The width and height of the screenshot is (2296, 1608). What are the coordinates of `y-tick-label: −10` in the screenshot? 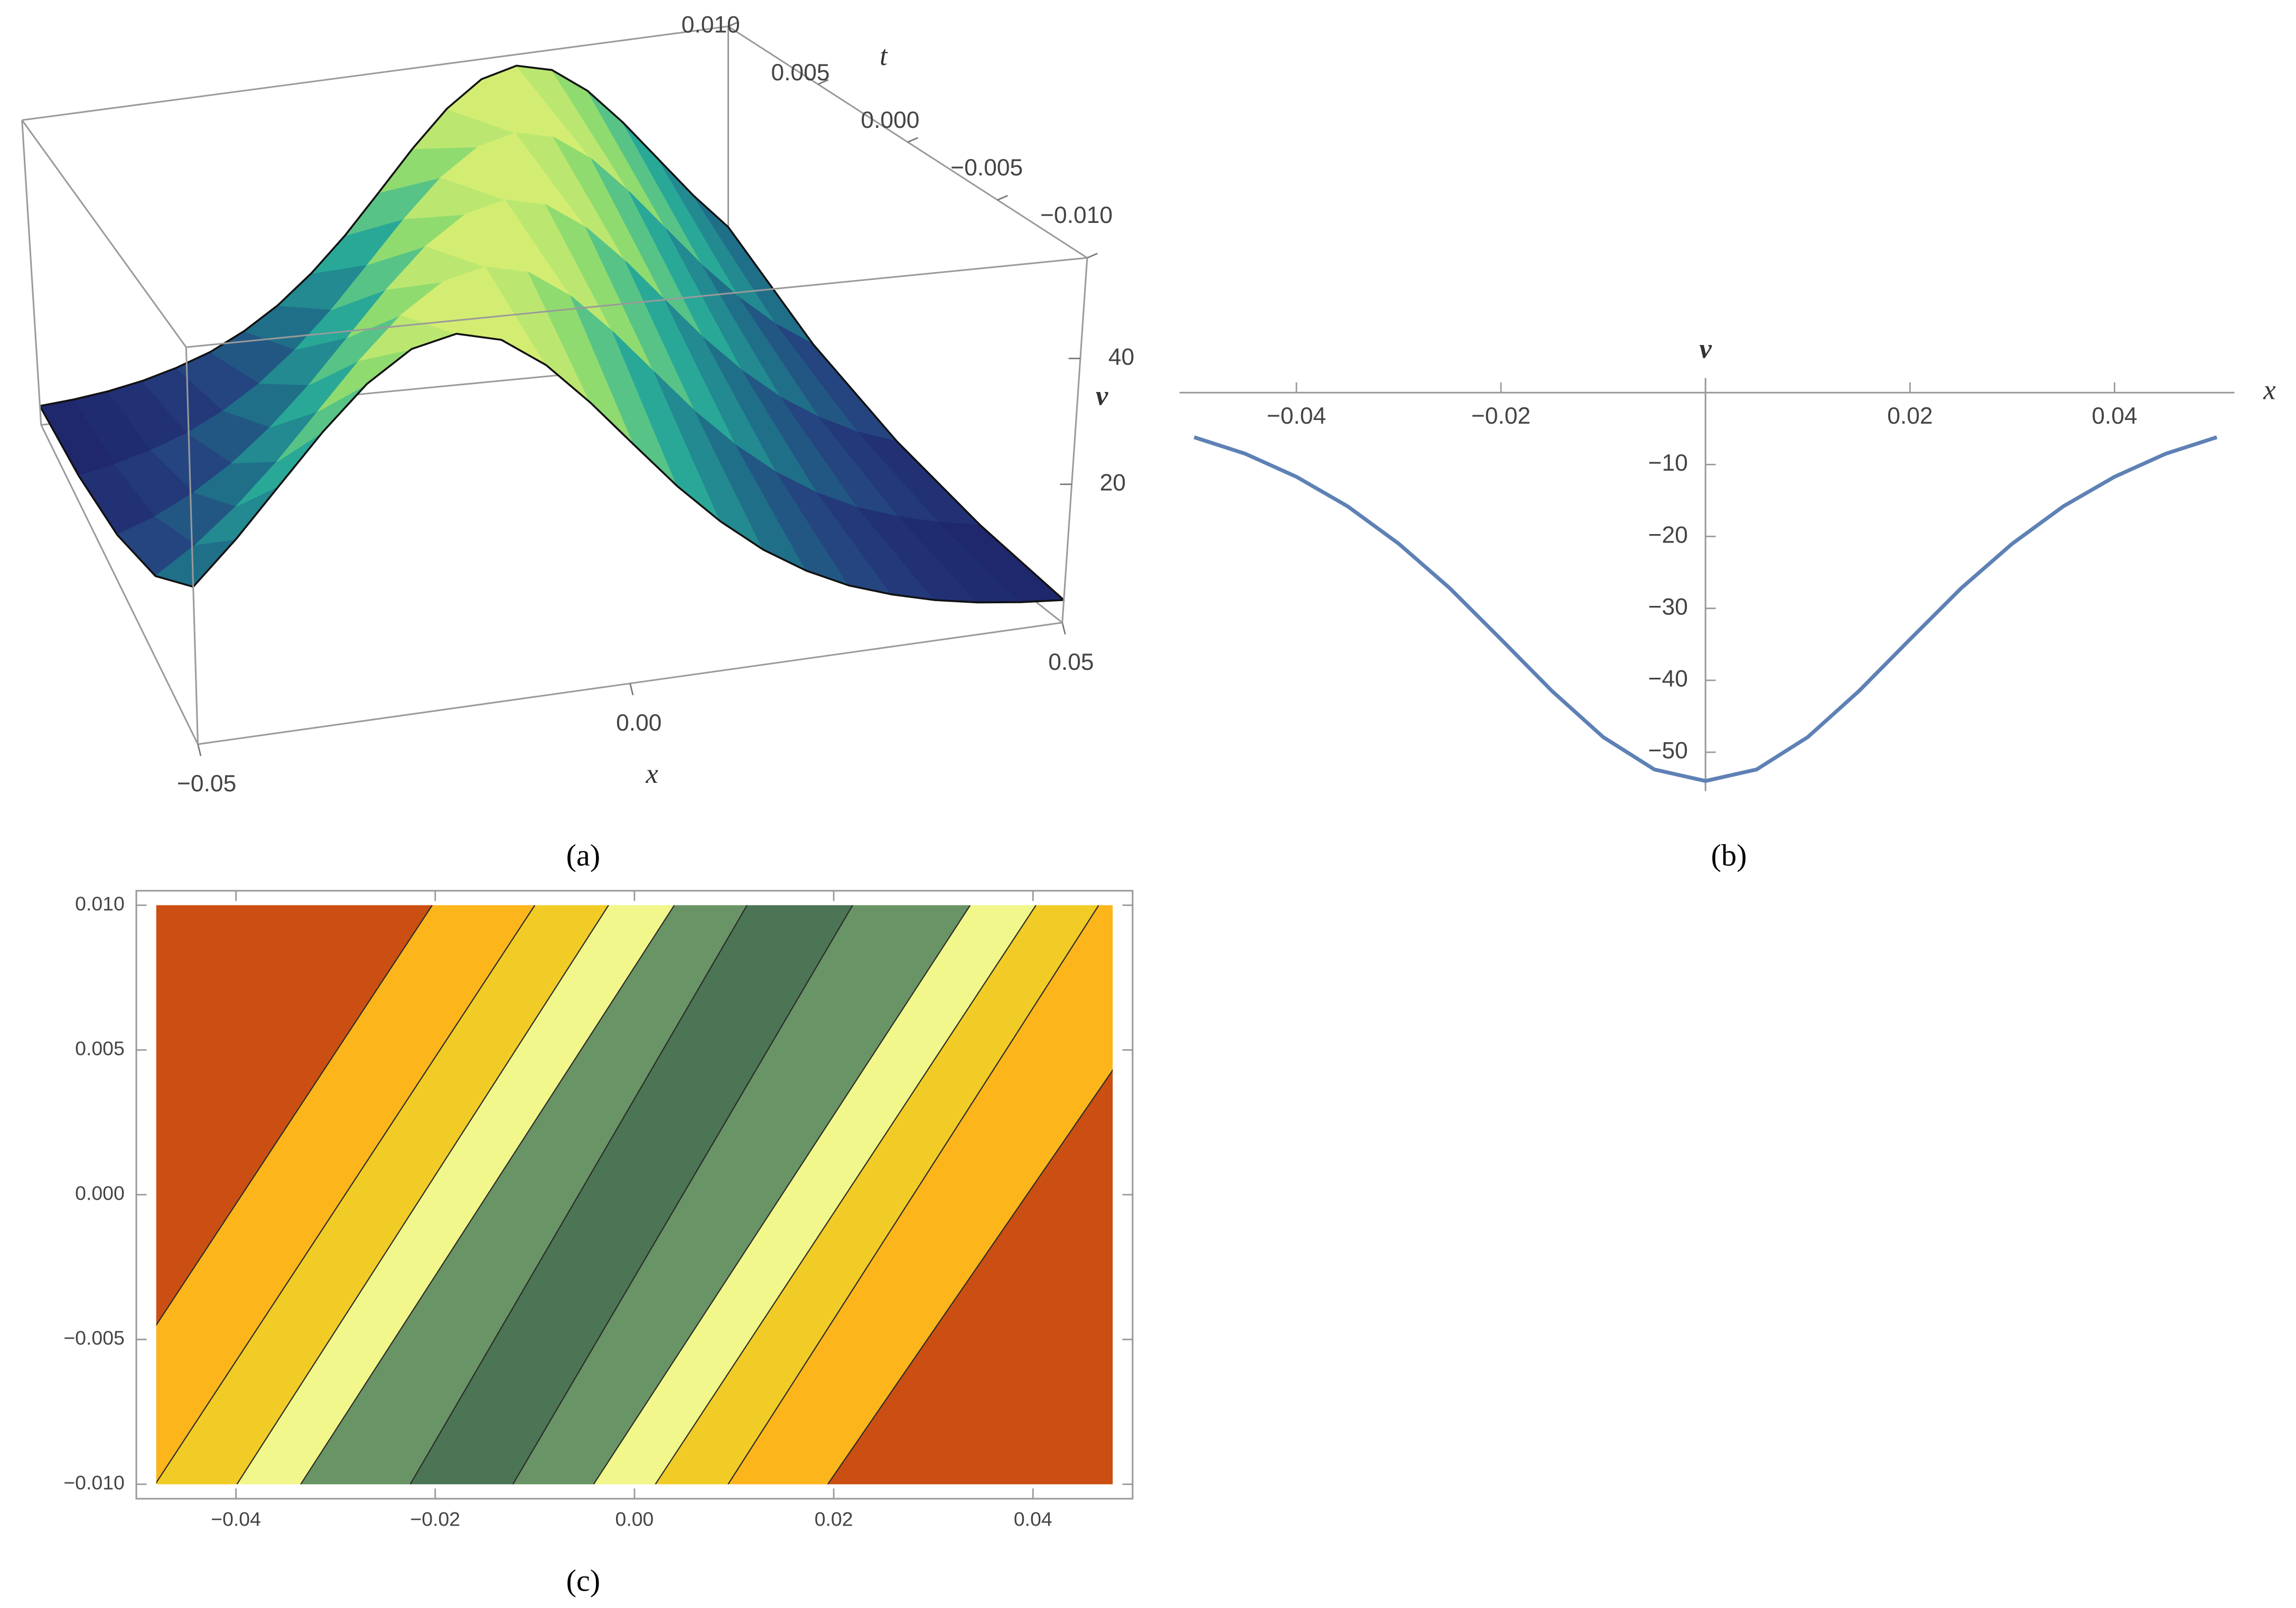 It's located at (1668, 463).